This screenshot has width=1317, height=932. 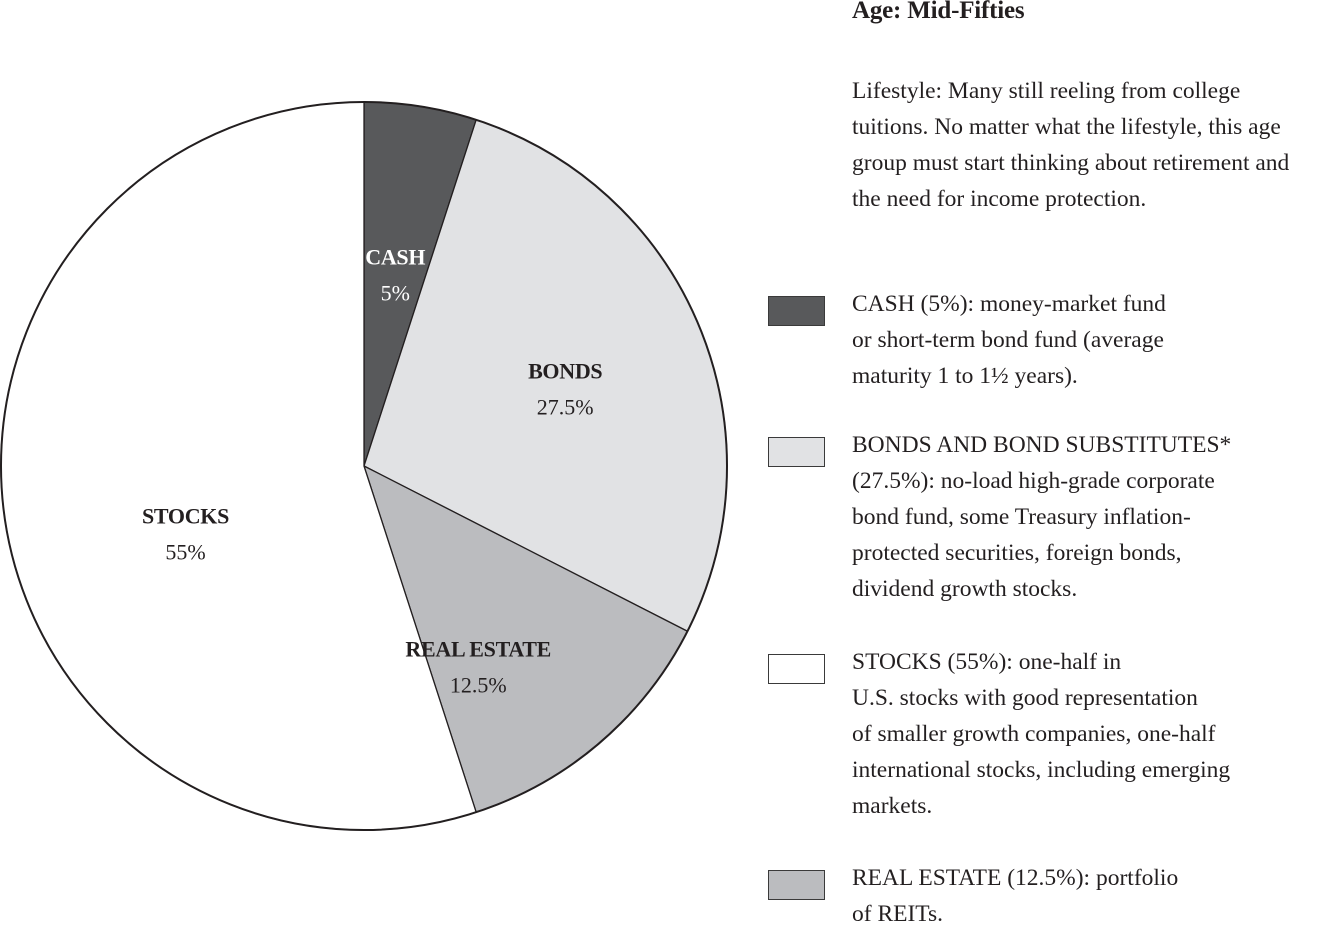 I want to click on slice-label-bonds: BONDS, so click(x=565, y=370).